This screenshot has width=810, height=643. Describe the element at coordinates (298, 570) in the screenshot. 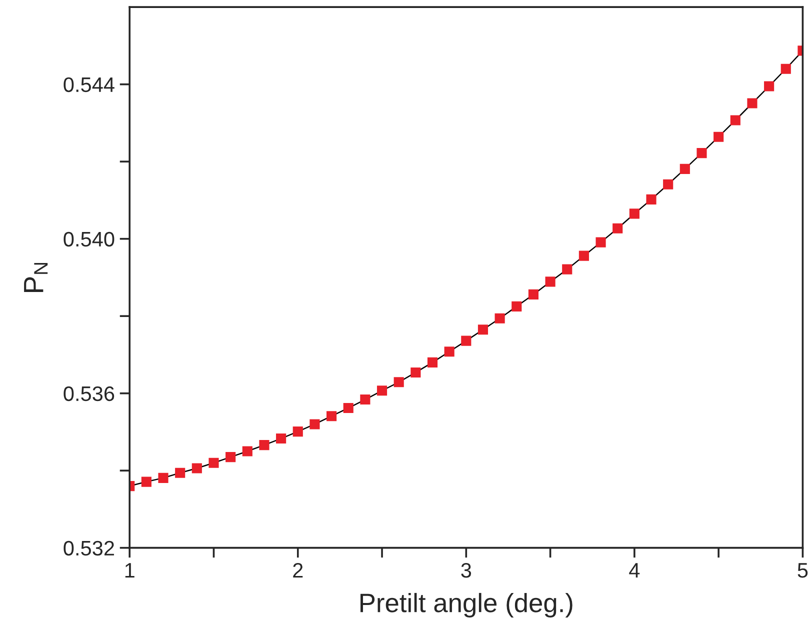

I see `x-tick-label: 2` at that location.